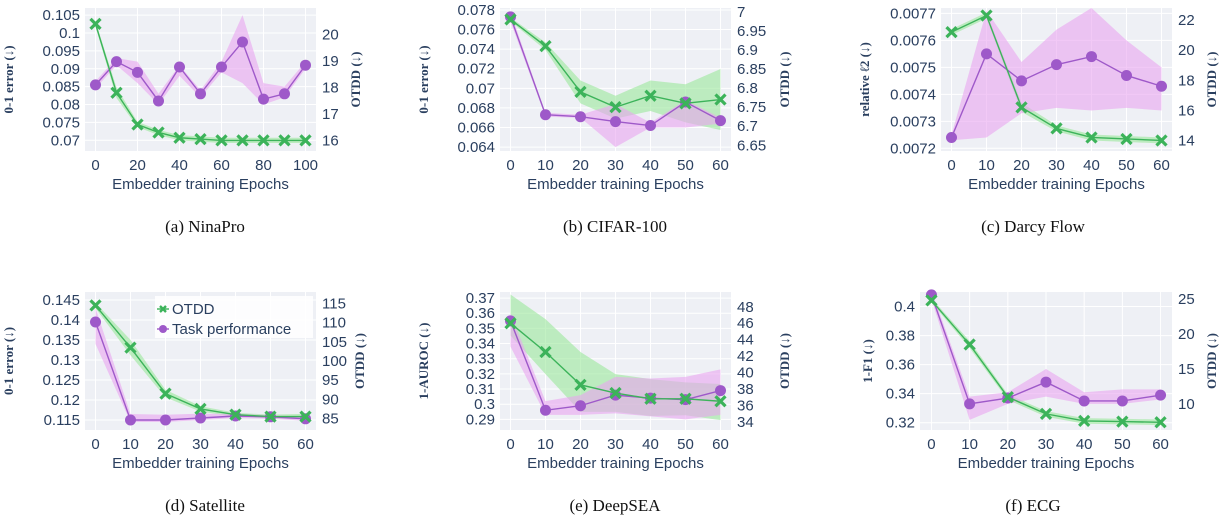 This screenshot has width=1222, height=523. What do you see at coordinates (745, 323) in the screenshot?
I see `right-tick-label: 46` at bounding box center [745, 323].